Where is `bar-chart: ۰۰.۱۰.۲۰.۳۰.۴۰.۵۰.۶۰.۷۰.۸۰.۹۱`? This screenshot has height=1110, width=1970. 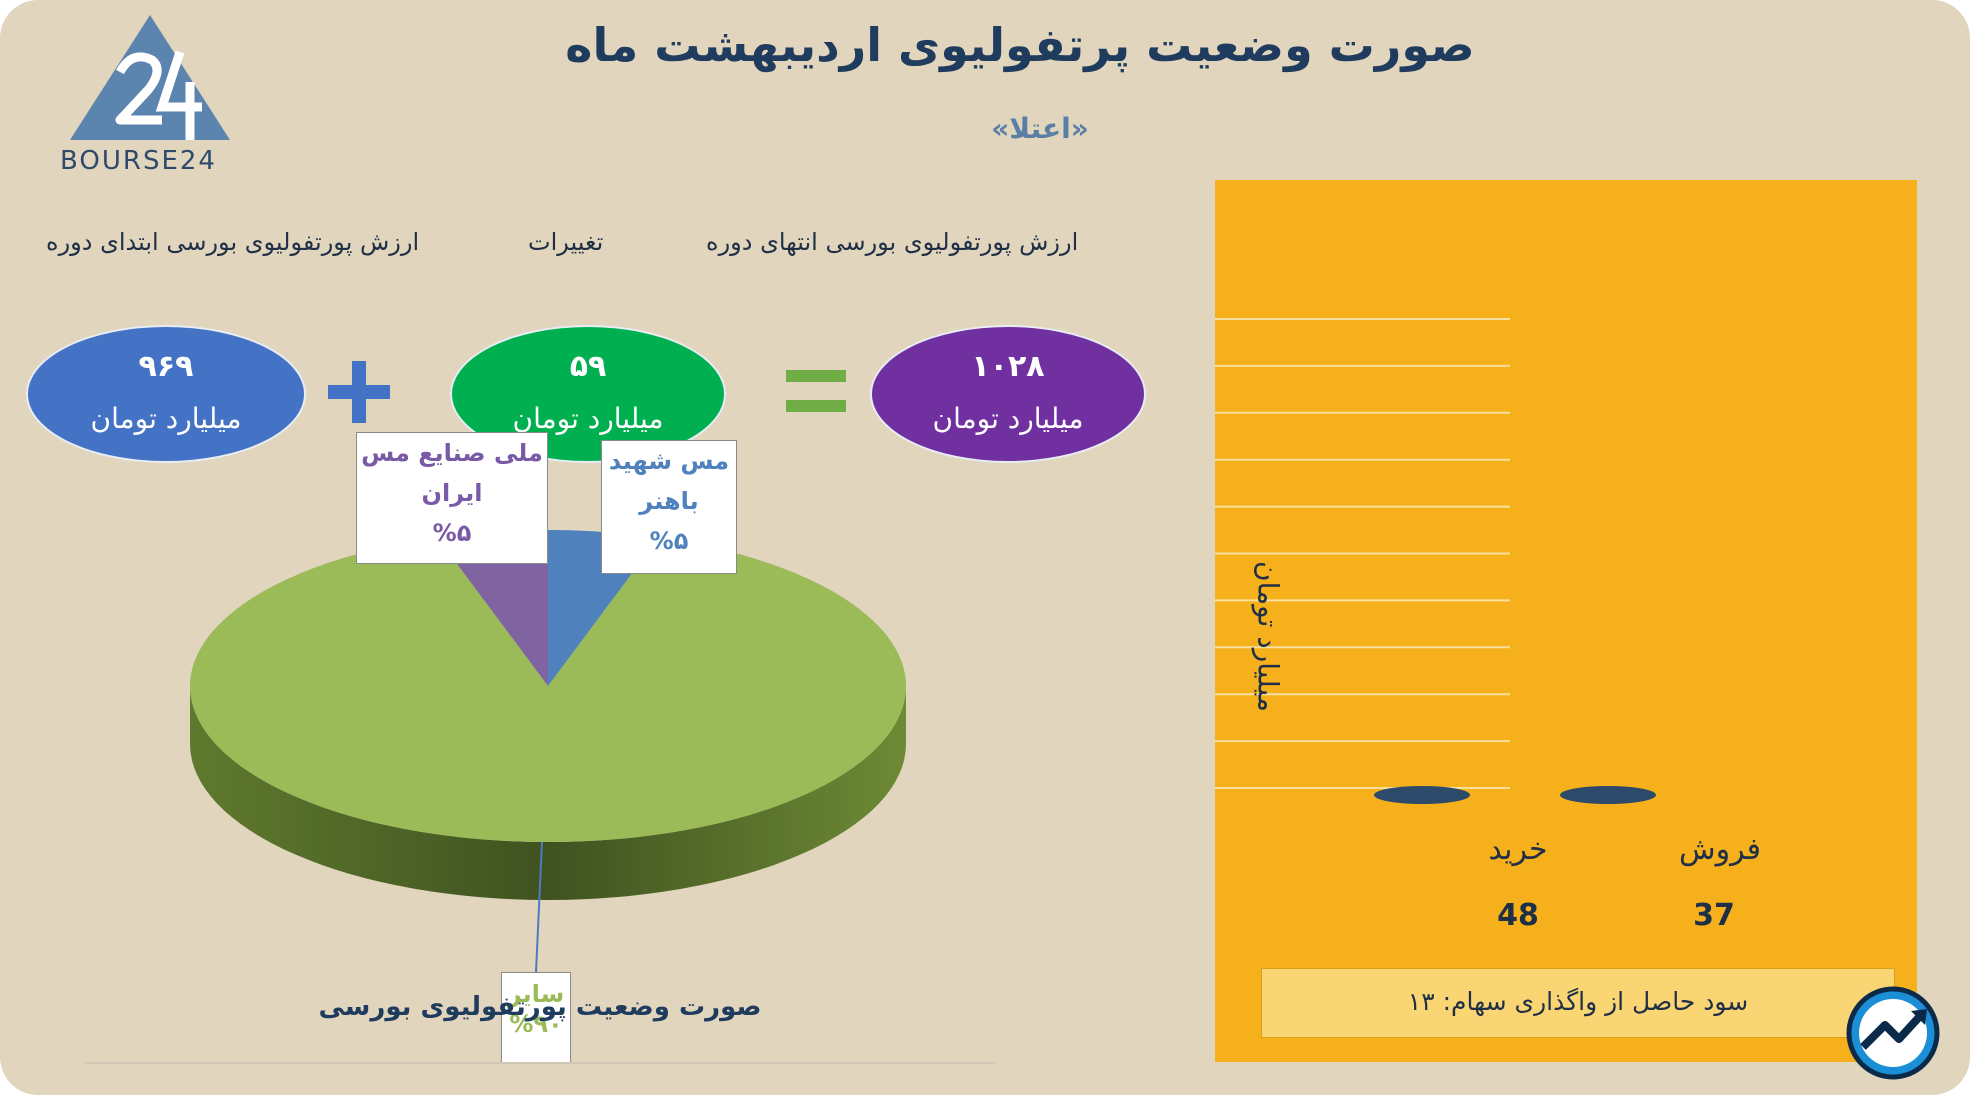
bar-chart: ۰۰.۱۰.۲۰.۳۰.۴۰.۵۰.۶۰.۷۰.۸۰.۹۱ is located at coordinates (1435, 561).